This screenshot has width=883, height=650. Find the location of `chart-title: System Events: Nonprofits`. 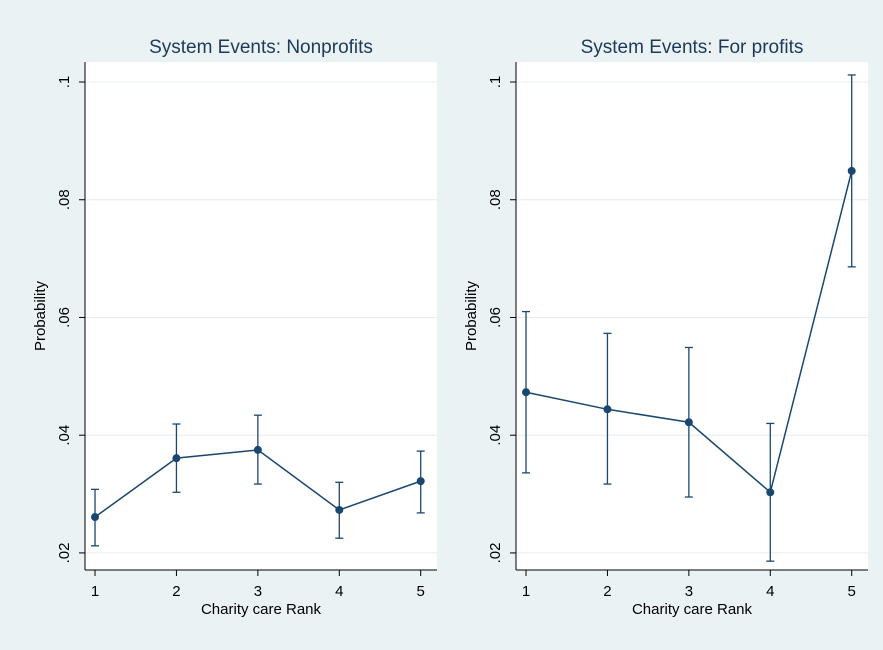

chart-title: System Events: Nonprofits is located at coordinates (261, 47).